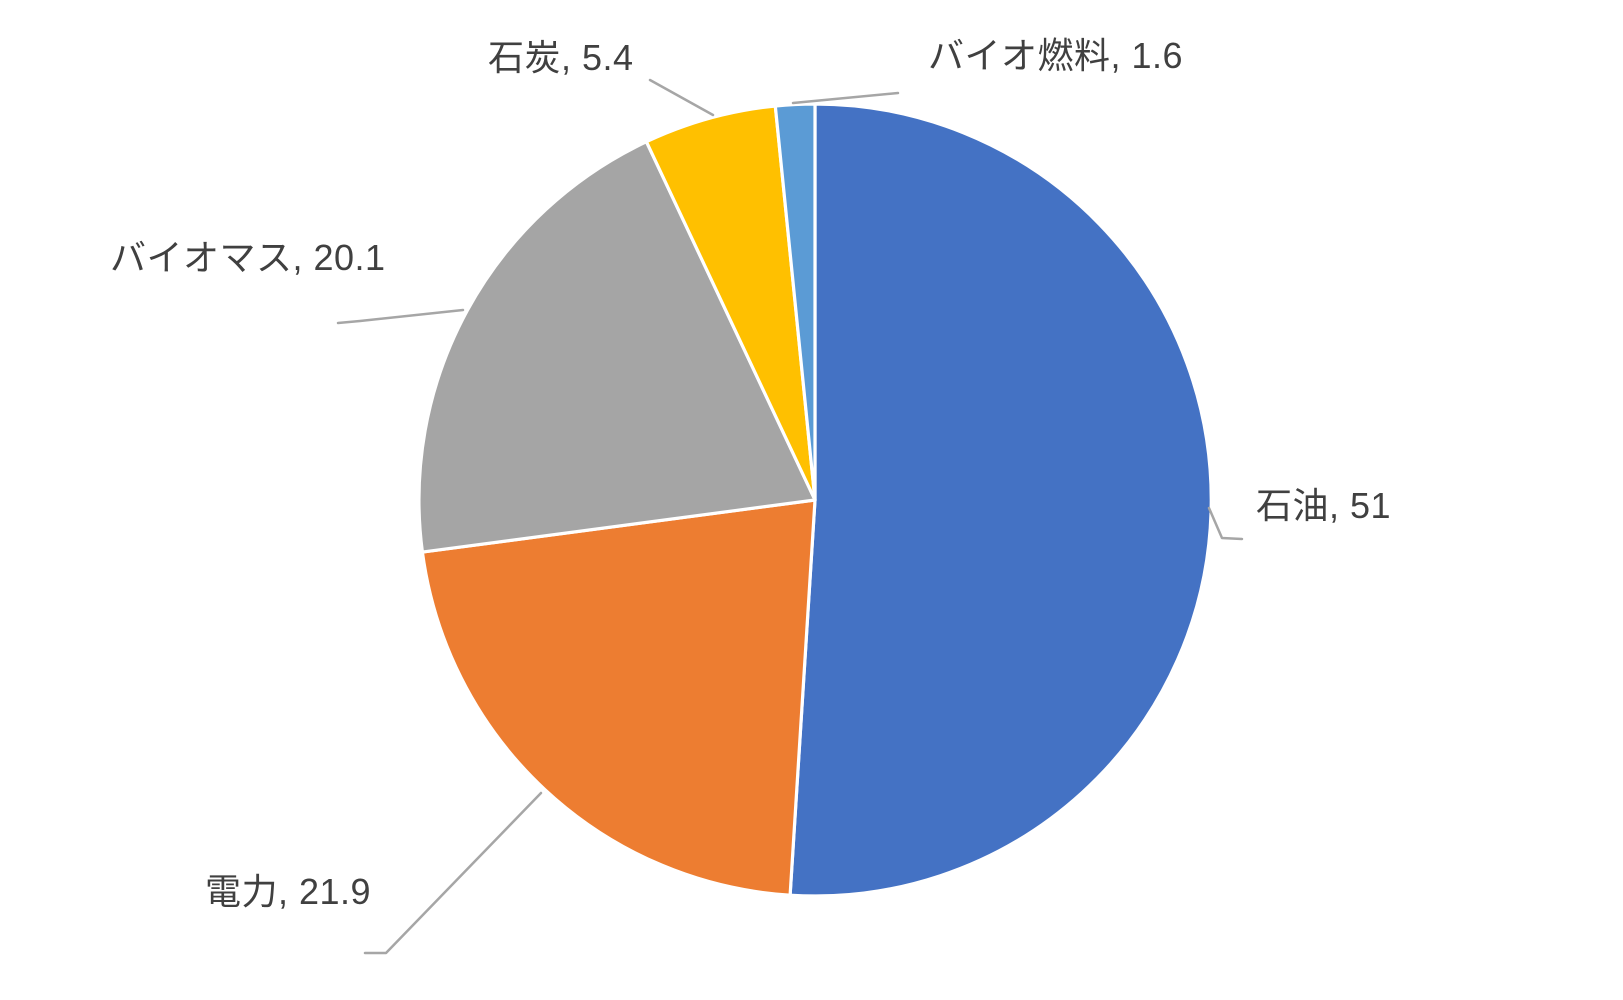  I want to click on slice-label-electricity: 電力, 21.9, so click(288, 891).